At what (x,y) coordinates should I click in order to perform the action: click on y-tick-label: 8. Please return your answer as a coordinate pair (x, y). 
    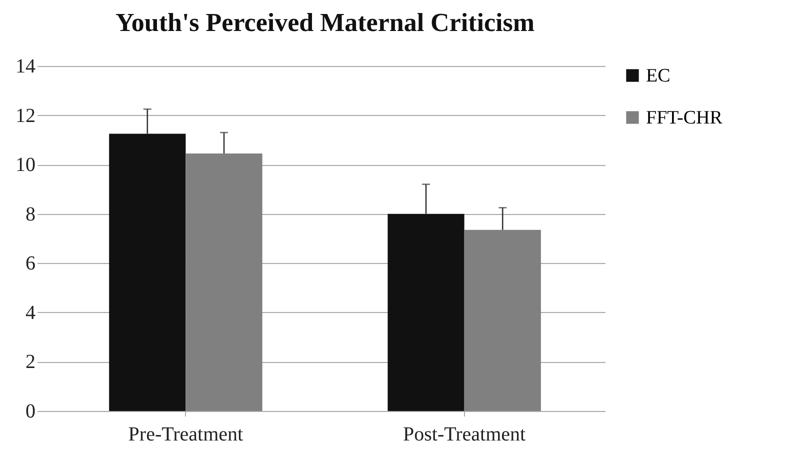
    Looking at the image, I should click on (31, 214).